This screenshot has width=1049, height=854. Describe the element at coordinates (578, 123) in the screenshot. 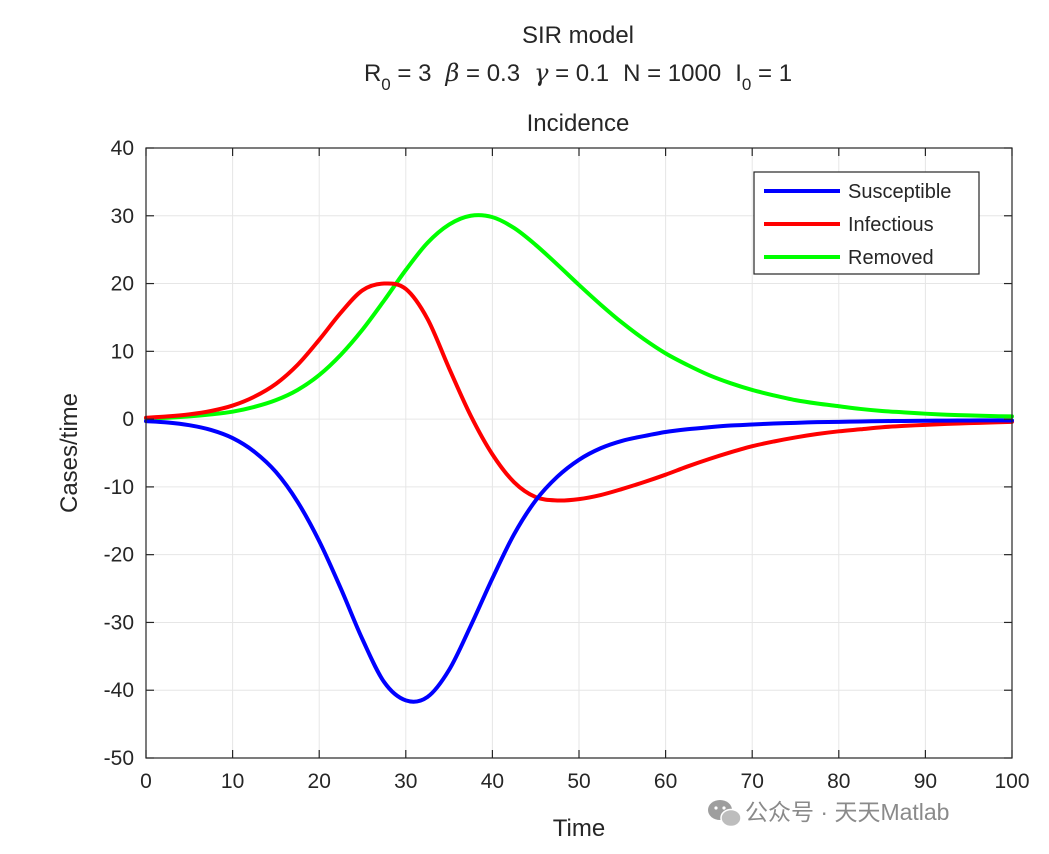

I see `panel-title: Incidence` at that location.